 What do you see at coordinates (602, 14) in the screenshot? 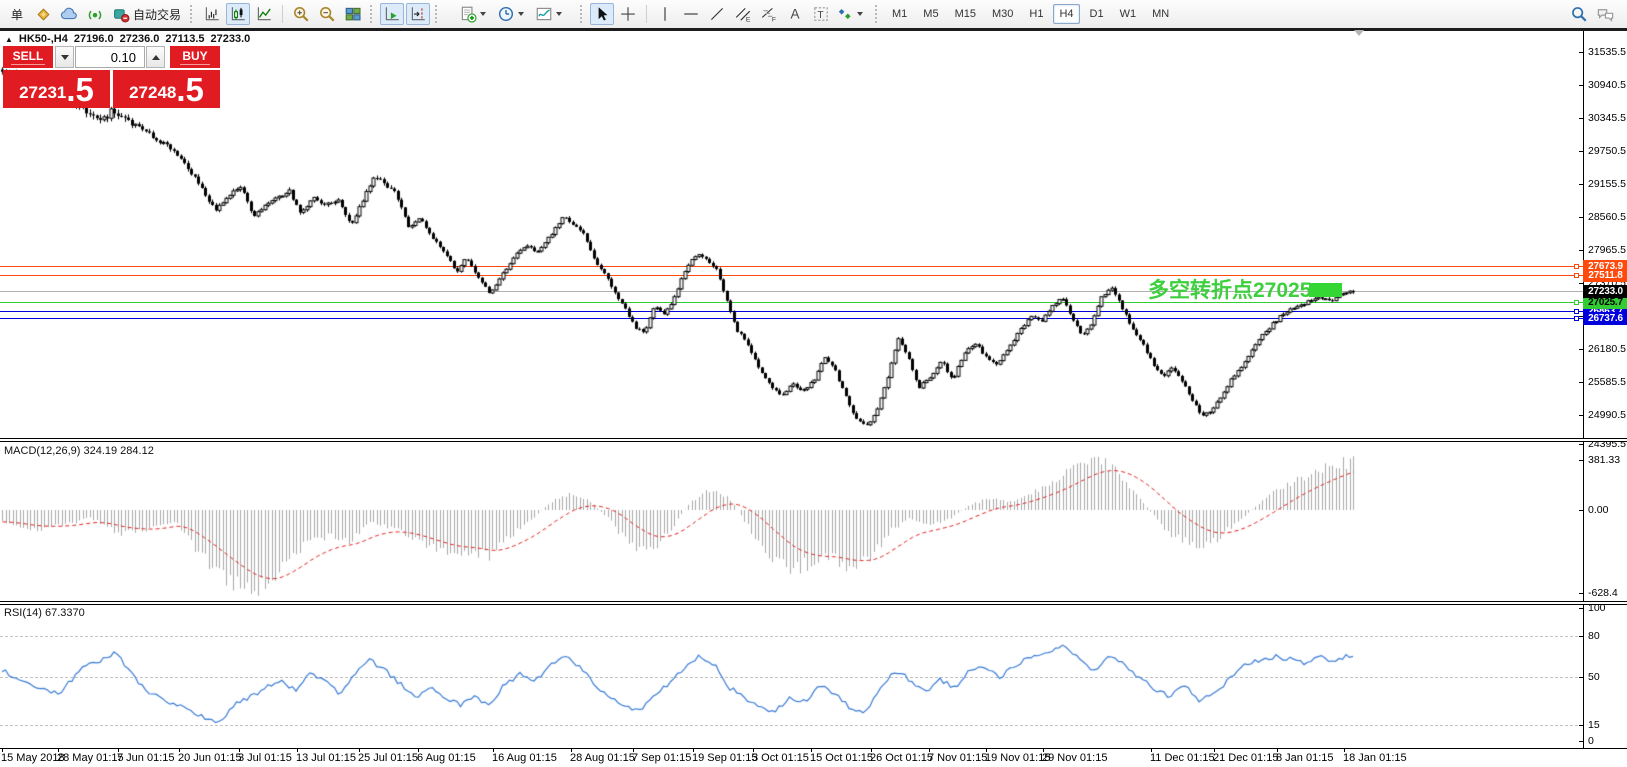
I see `cursor-icon` at bounding box center [602, 14].